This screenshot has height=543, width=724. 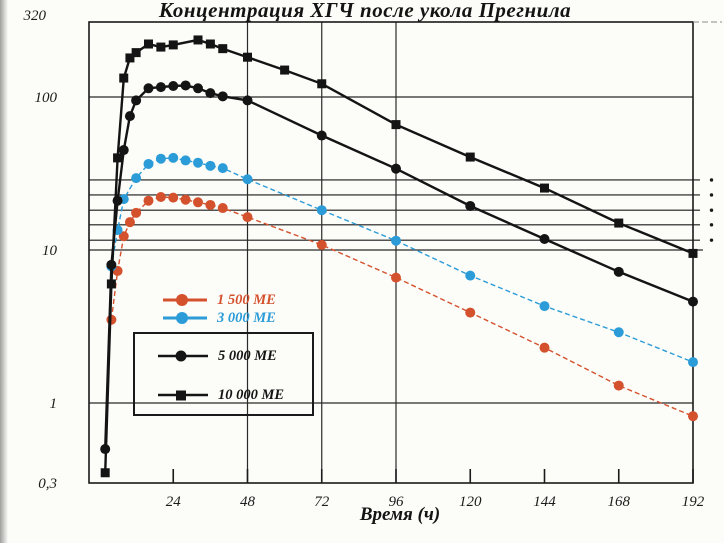 What do you see at coordinates (322, 502) in the screenshot?
I see `svg-text: 72` at bounding box center [322, 502].